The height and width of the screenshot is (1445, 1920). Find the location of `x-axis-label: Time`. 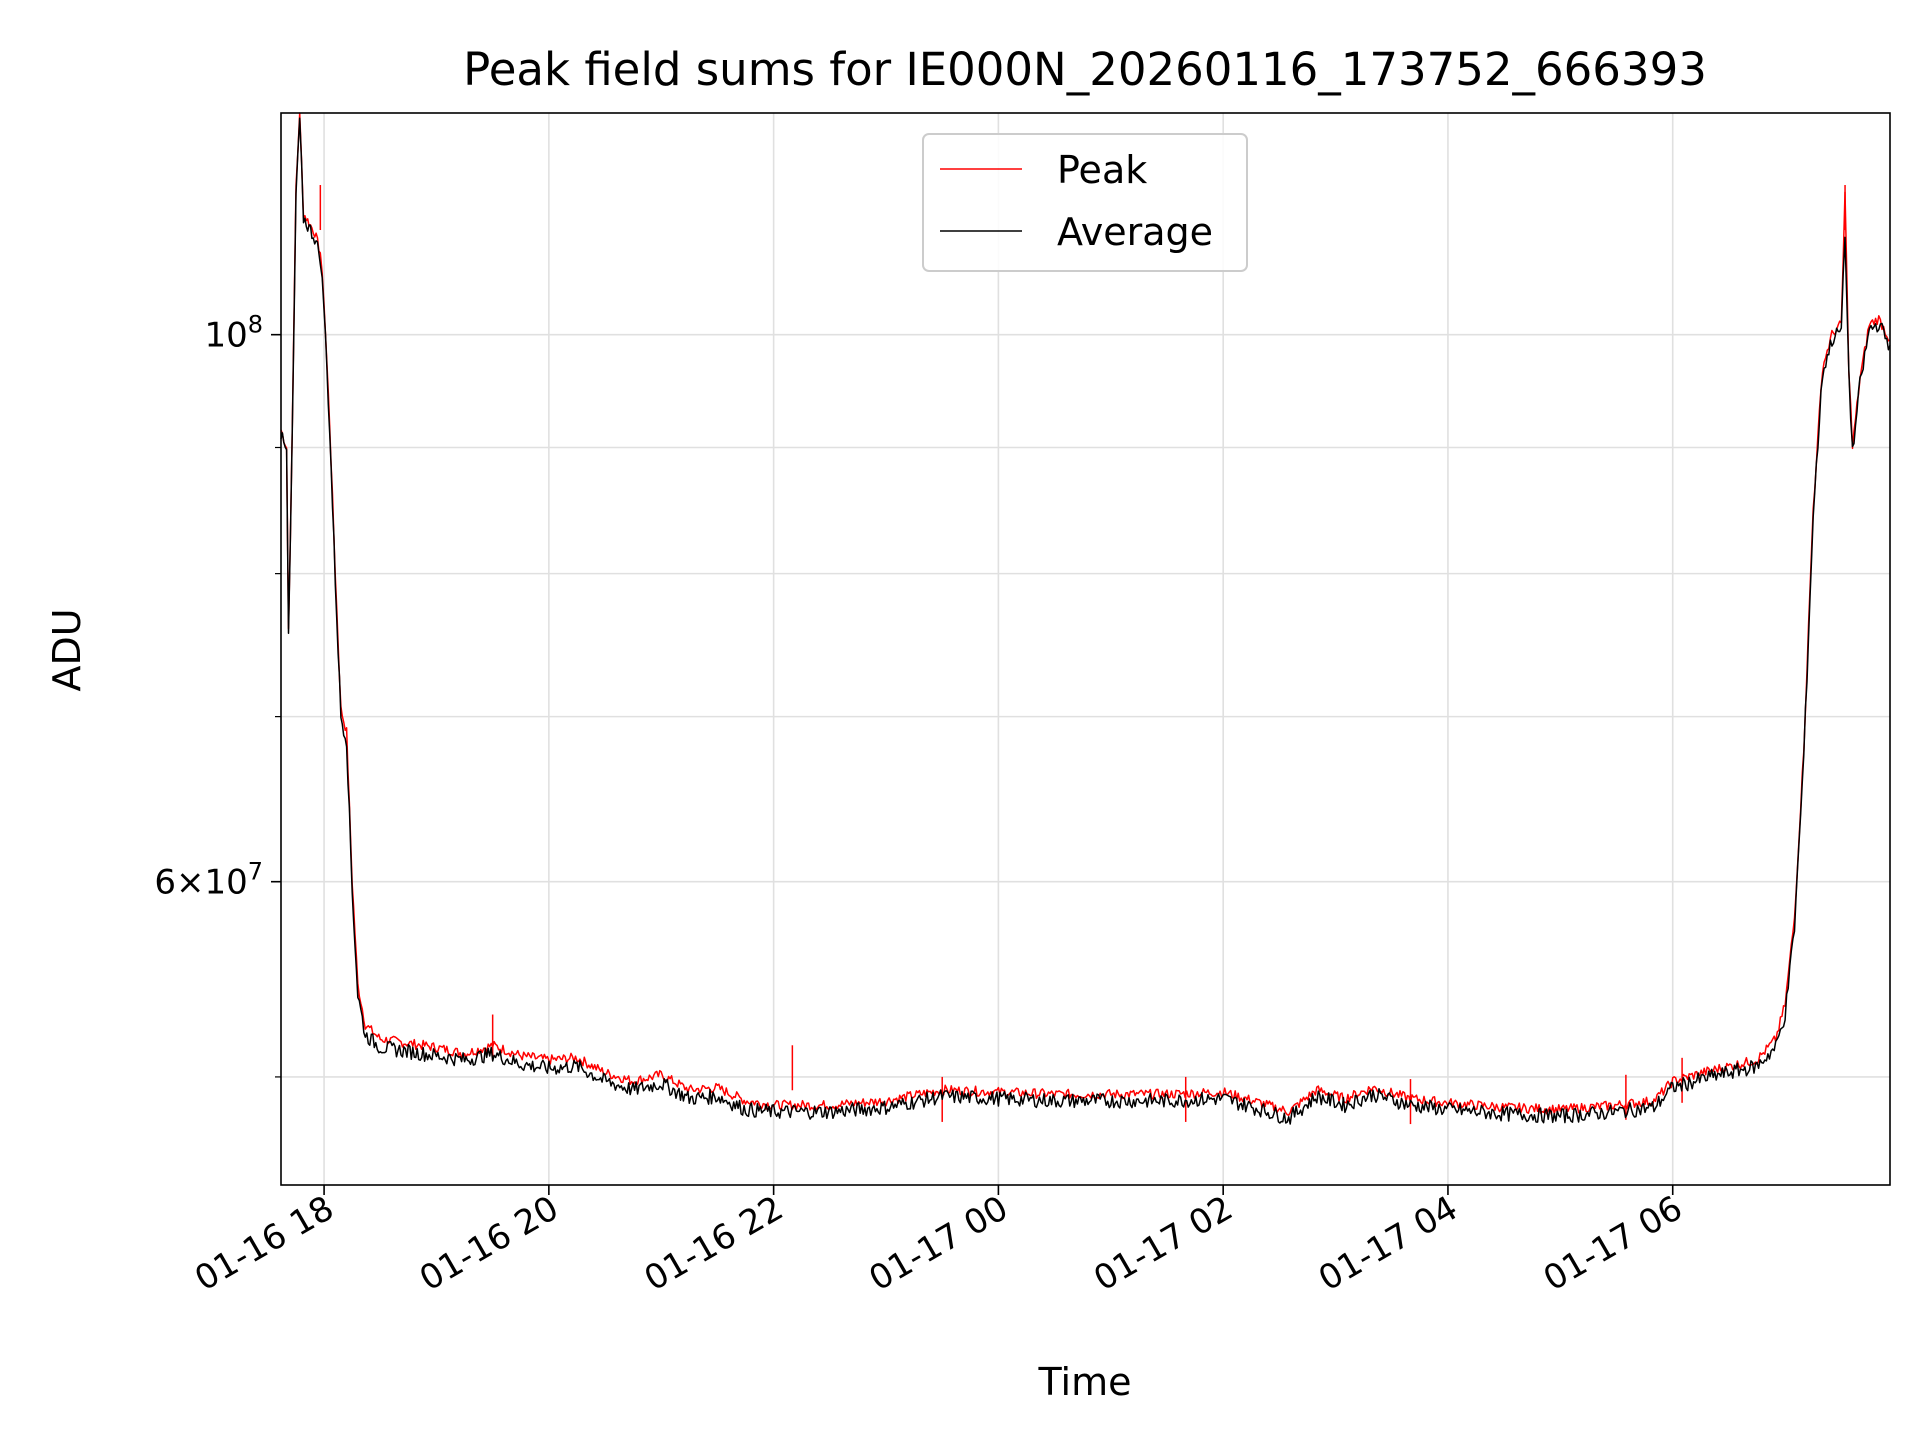

x-axis-label: Time is located at coordinates (1085, 1382).